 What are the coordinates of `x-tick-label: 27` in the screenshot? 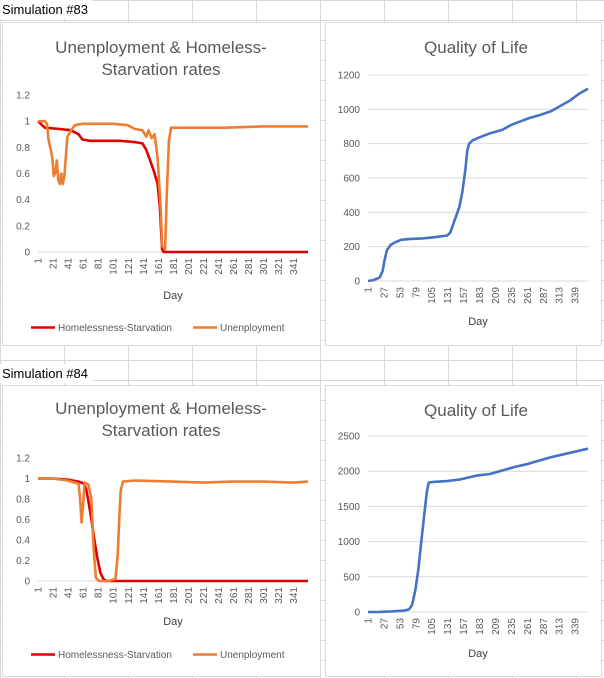 It's located at (384, 293).